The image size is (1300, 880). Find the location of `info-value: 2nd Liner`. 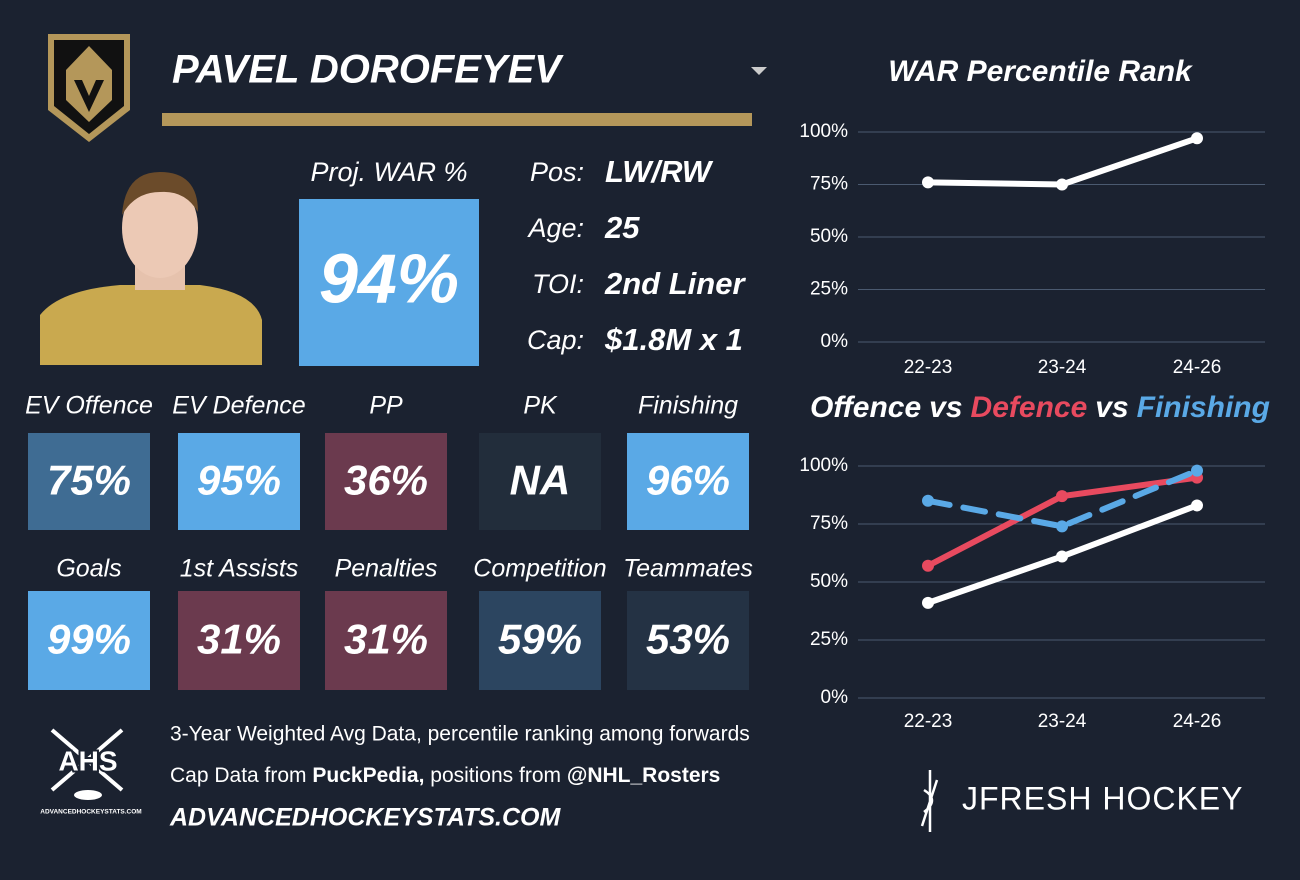

info-value: 2nd Liner is located at coordinates (675, 283).